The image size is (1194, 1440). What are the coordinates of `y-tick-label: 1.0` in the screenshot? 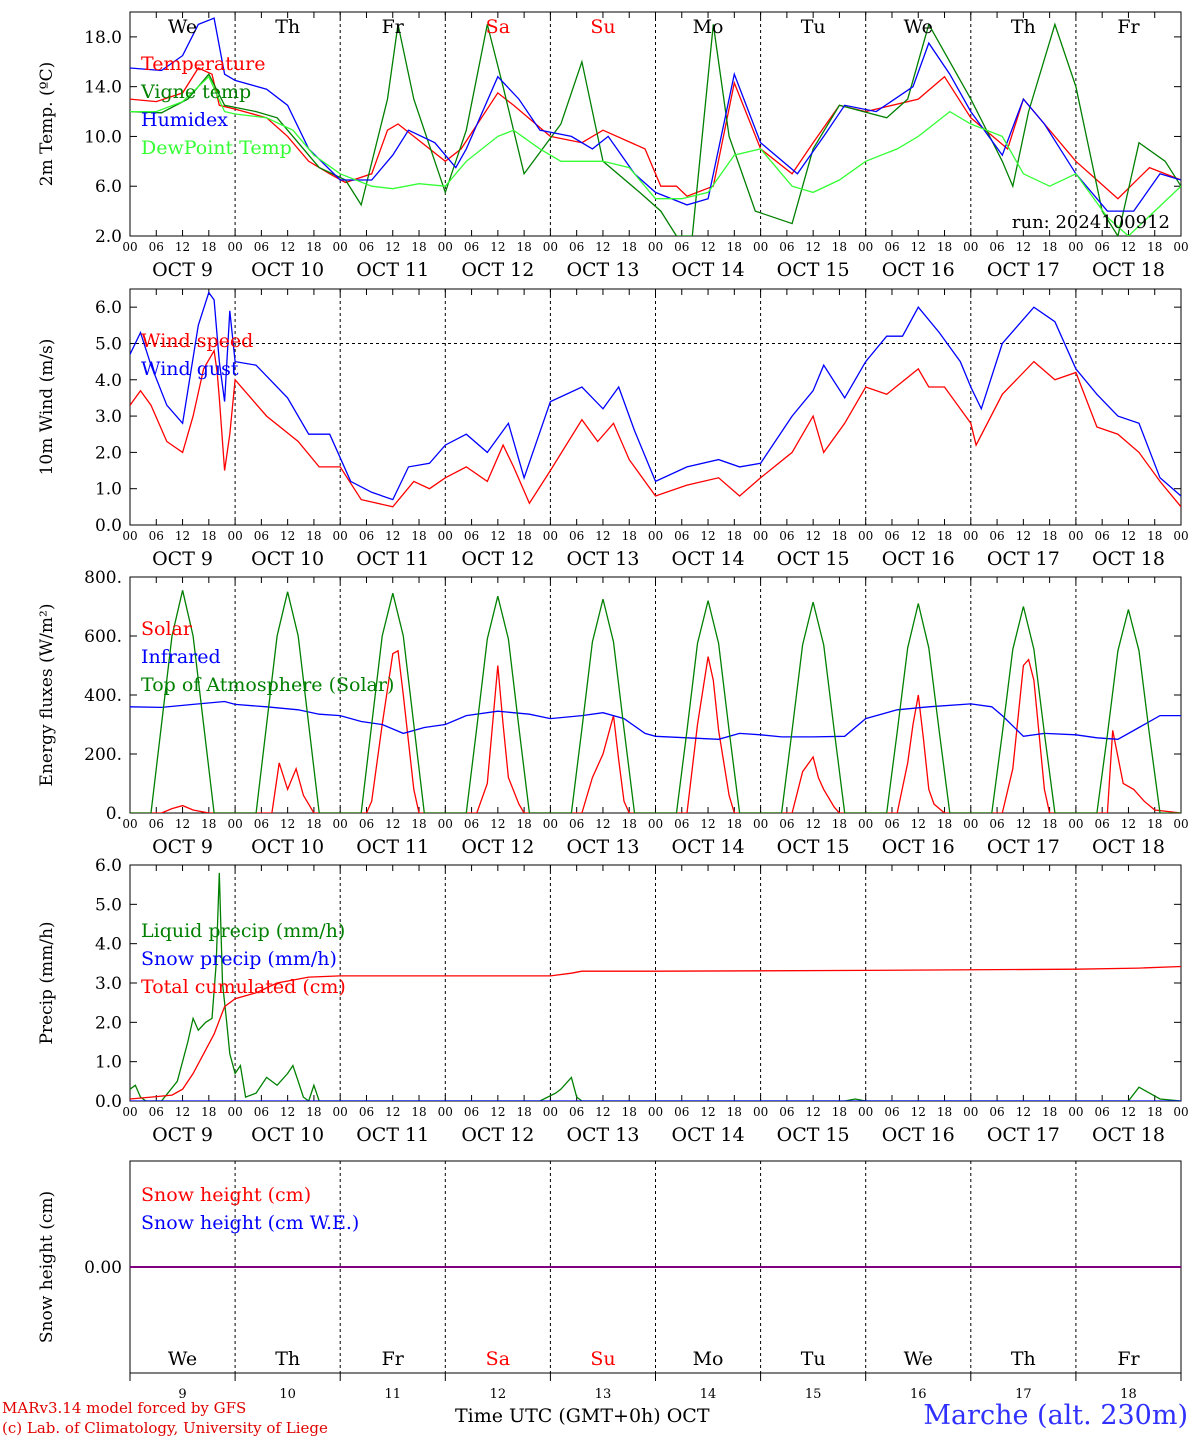 It's located at (108, 1063).